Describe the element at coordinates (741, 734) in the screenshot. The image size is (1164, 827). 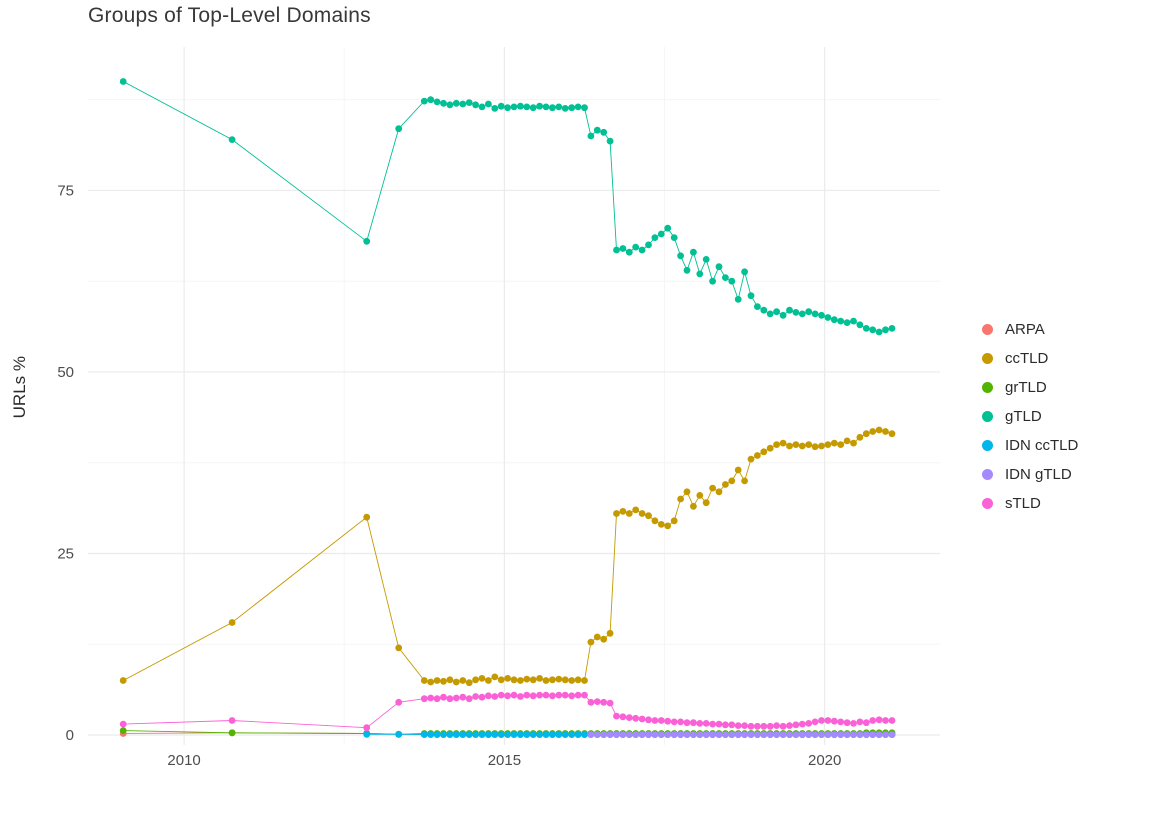
I see `series-idn-gtld` at that location.